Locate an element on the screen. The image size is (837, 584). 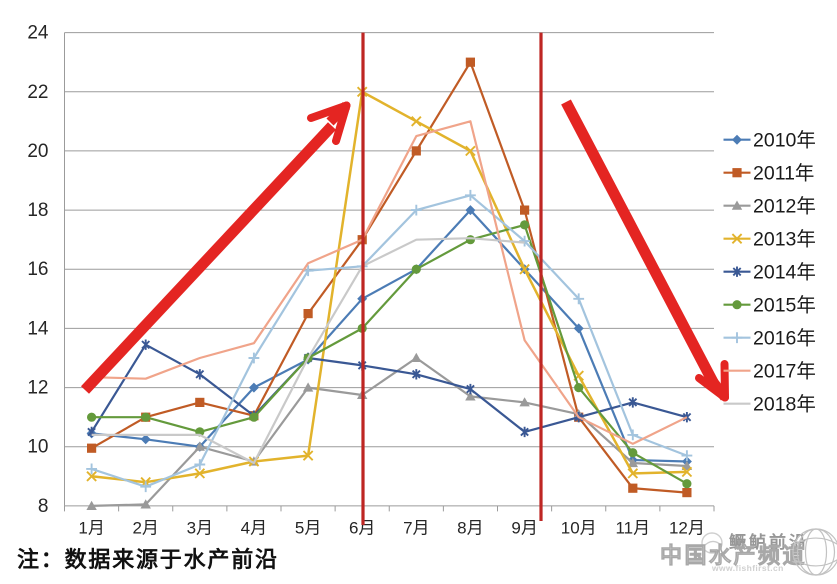
svg-text: 2011年 is located at coordinates (783, 174).